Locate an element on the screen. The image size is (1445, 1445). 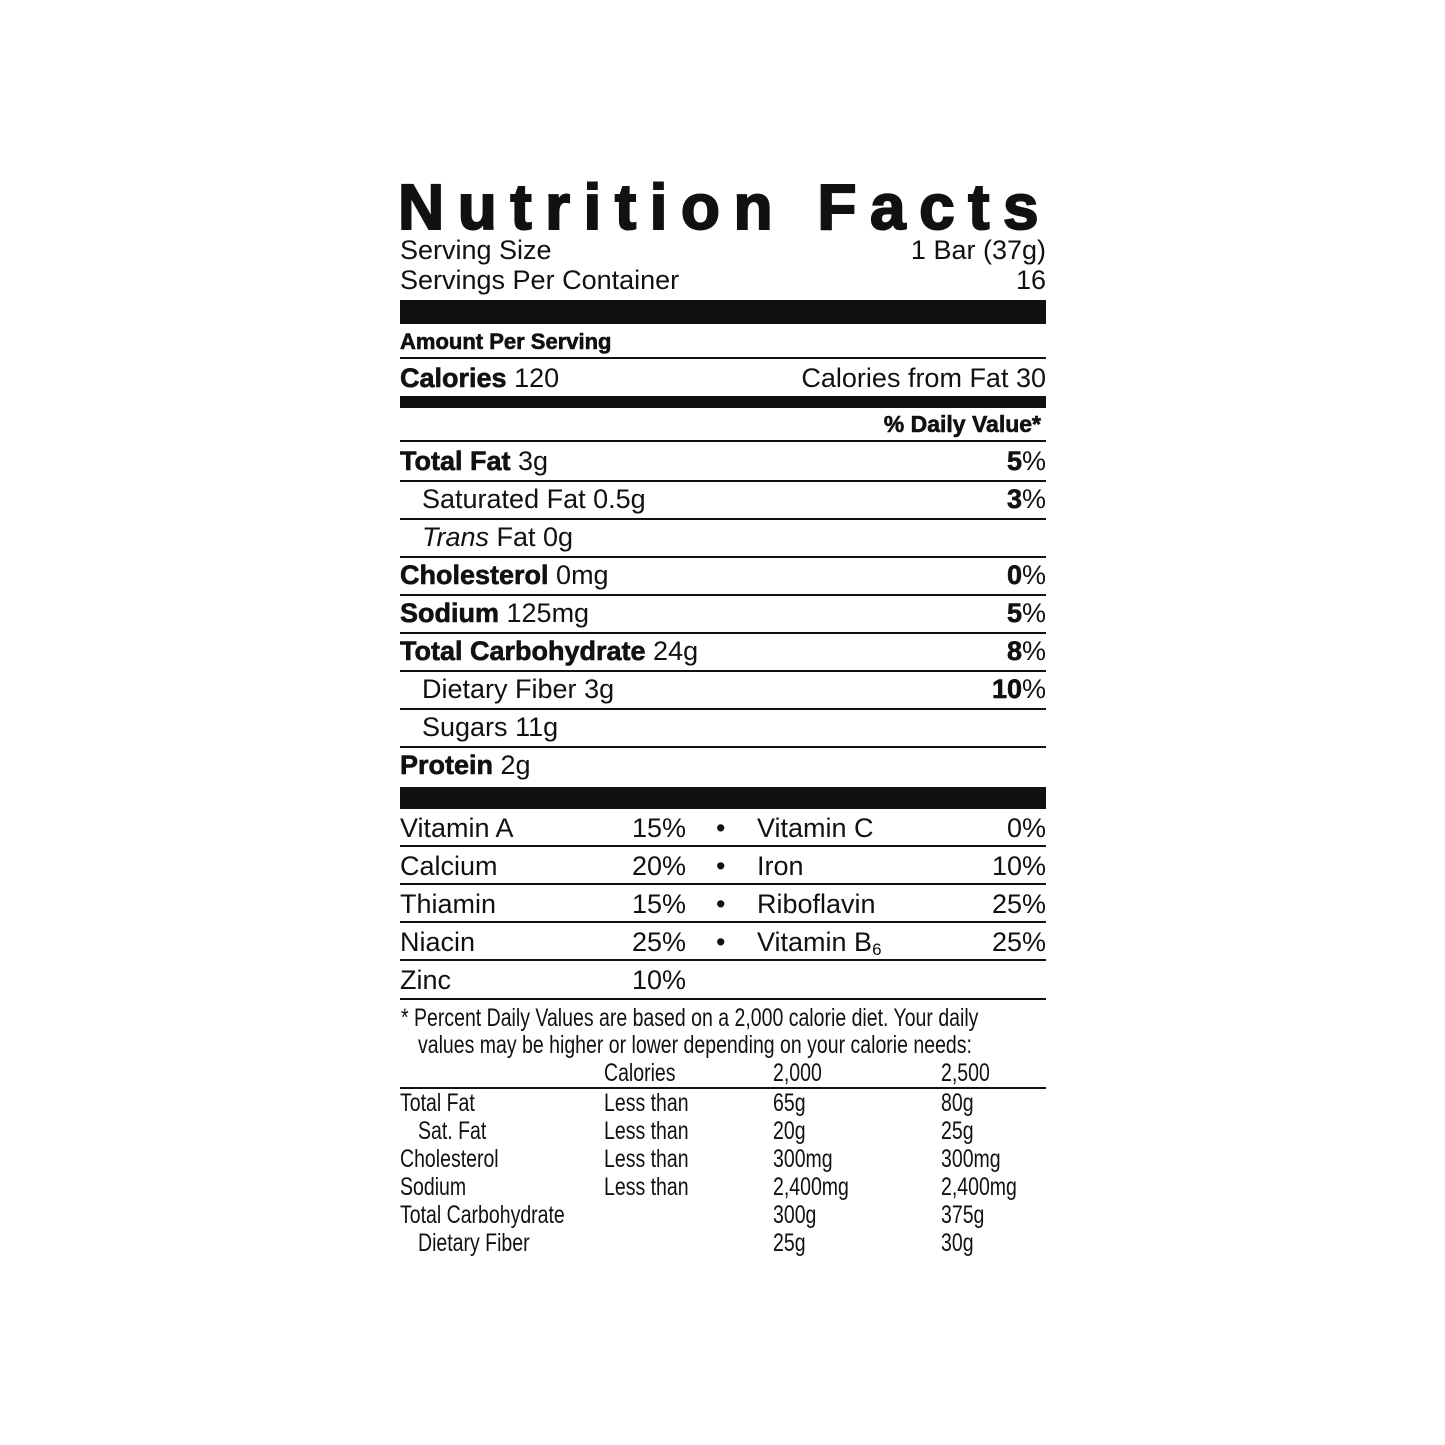
nutrient-row-saturated-fat: Saturated Fat 0.5g 3% is located at coordinates (723, 499).